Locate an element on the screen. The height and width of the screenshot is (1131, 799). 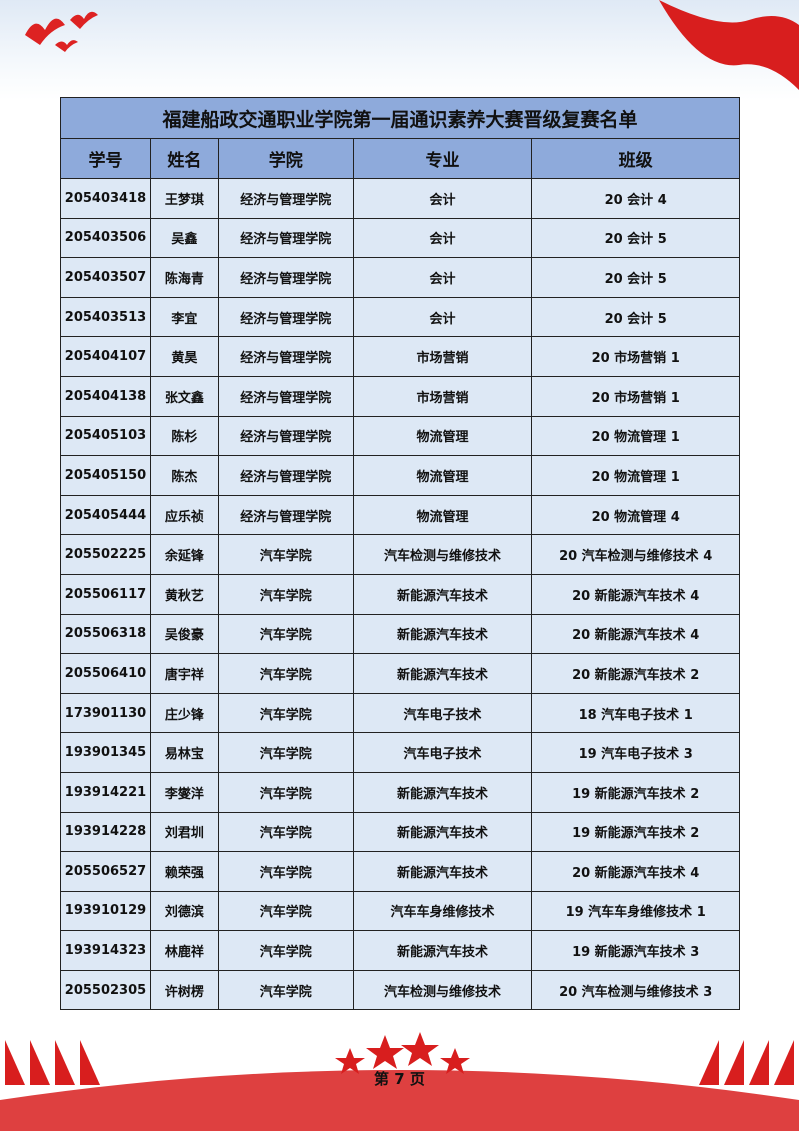
table-cell: 173901130 is located at coordinates (105, 713).